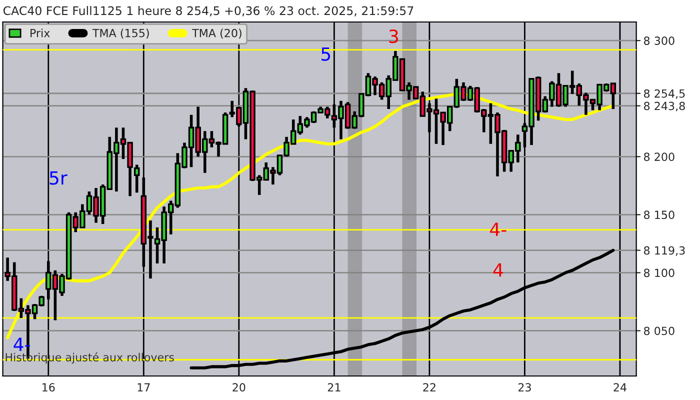  Describe the element at coordinates (664, 251) in the screenshot. I see `y-tick-label: 8 119,3` at that location.